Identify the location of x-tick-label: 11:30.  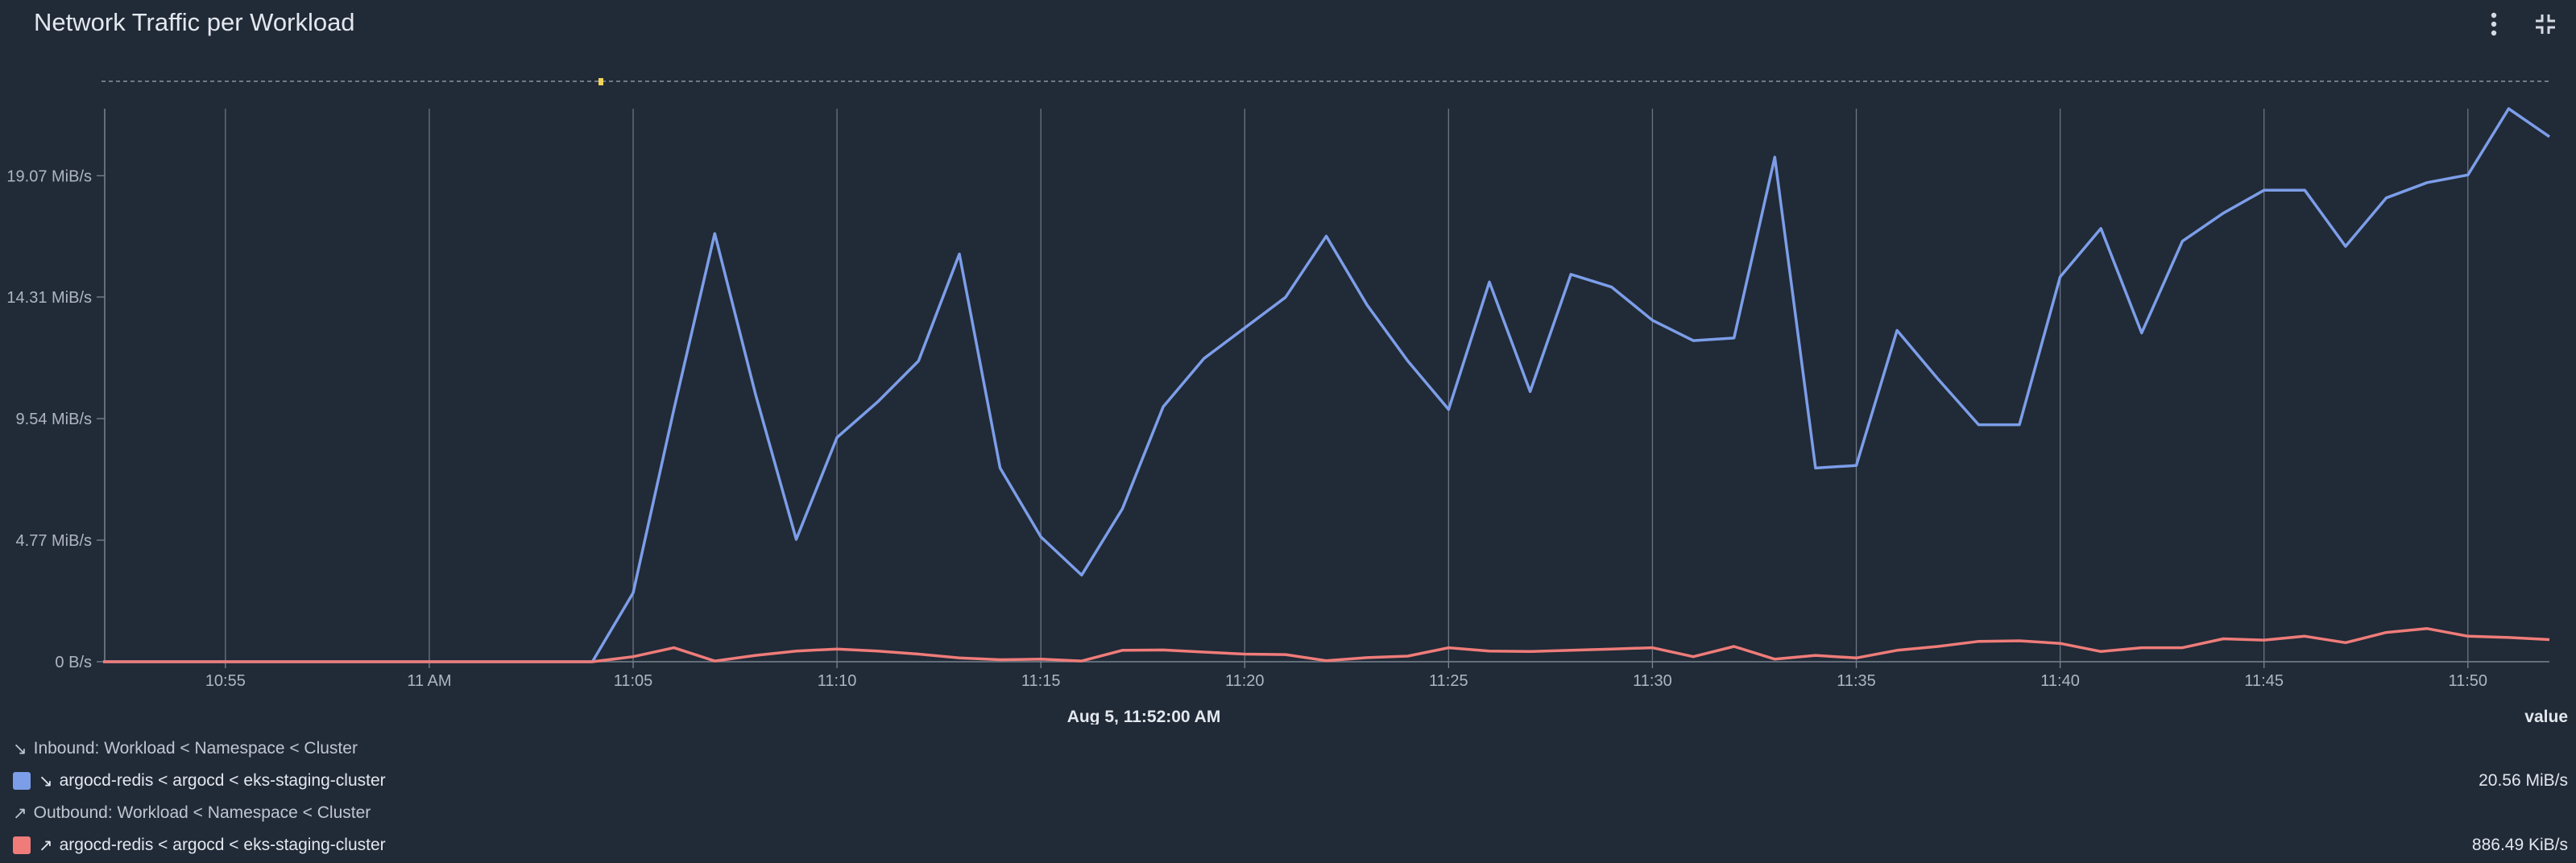
(1652, 681).